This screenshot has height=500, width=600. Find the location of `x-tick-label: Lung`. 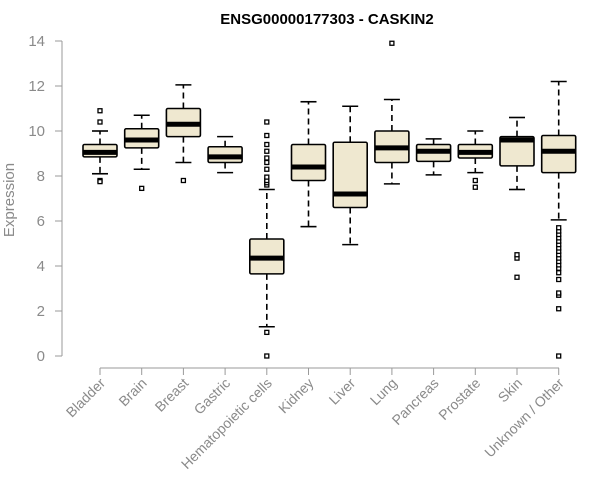

x-tick-label: Lung is located at coordinates (383, 391).